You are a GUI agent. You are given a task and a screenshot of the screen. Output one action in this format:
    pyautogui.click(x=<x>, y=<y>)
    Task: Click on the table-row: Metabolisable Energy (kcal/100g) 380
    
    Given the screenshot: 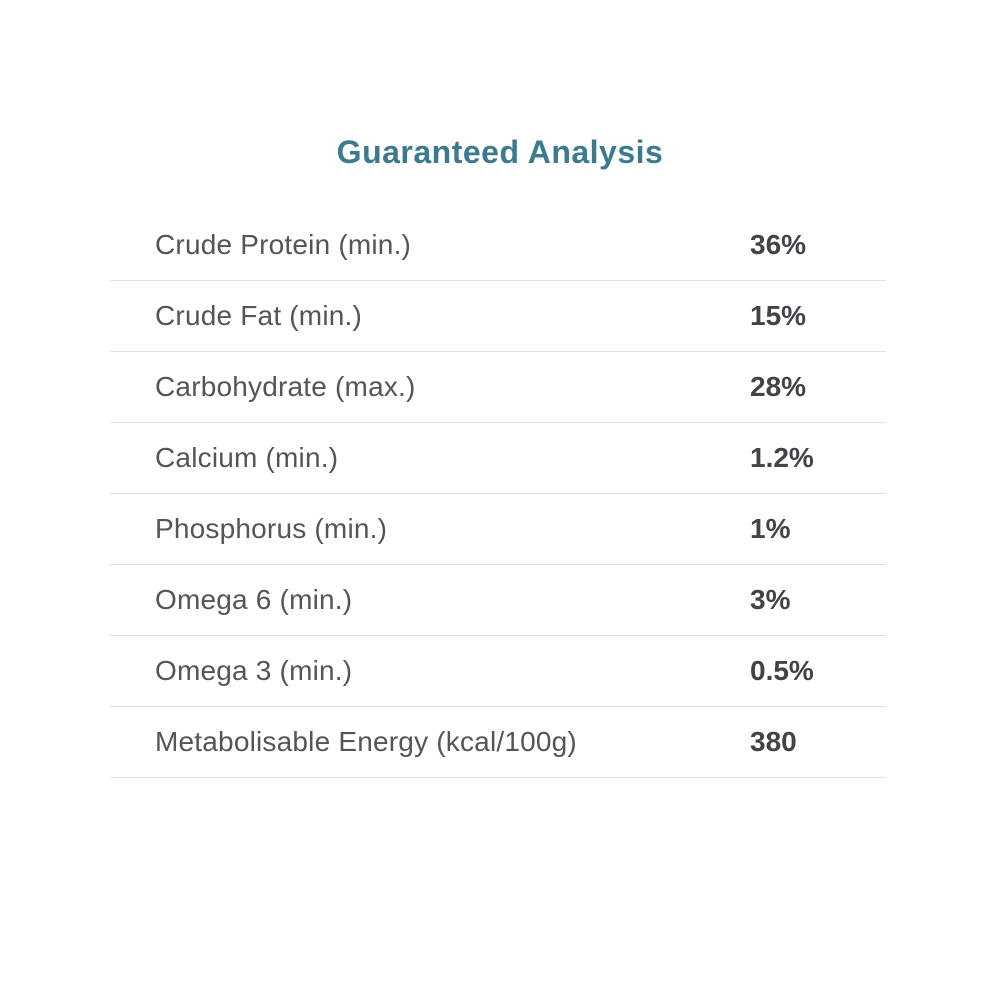 What is the action you would take?
    pyautogui.click(x=498, y=742)
    